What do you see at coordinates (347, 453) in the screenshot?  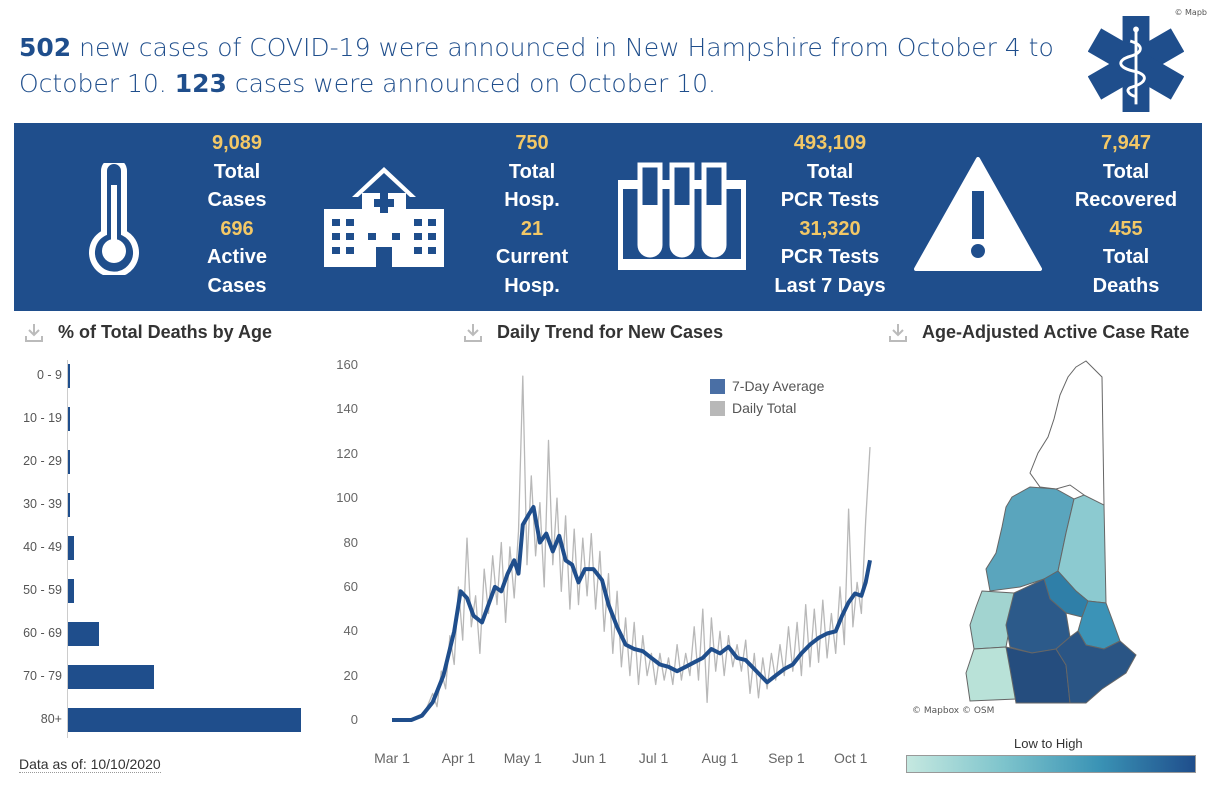 I see `y-tick-label: 120` at bounding box center [347, 453].